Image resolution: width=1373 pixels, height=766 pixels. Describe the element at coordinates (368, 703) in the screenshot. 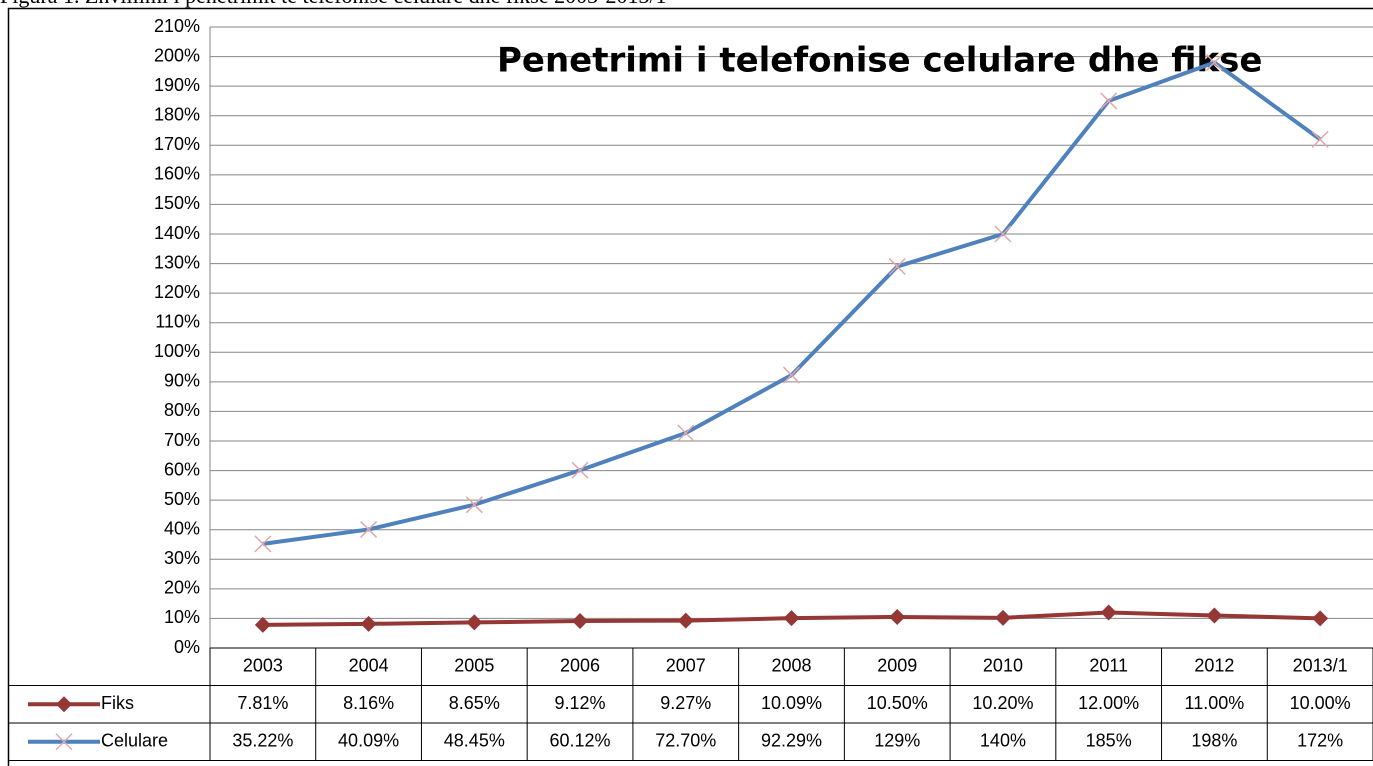

I see `data-label: 8.16%` at that location.